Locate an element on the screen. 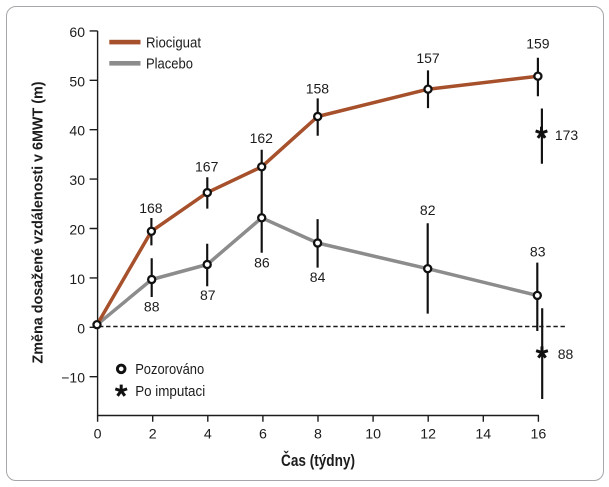  svg-text: 40 is located at coordinates (77, 131).